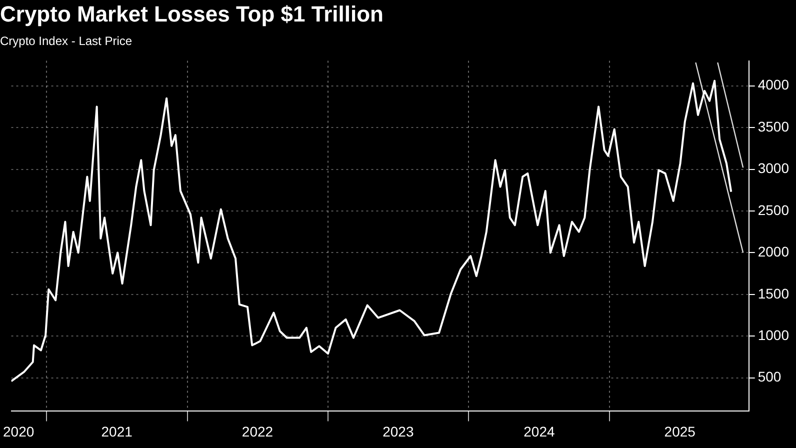 The image size is (796, 448). Describe the element at coordinates (774, 168) in the screenshot. I see `y-tick-label: 3000` at that location.